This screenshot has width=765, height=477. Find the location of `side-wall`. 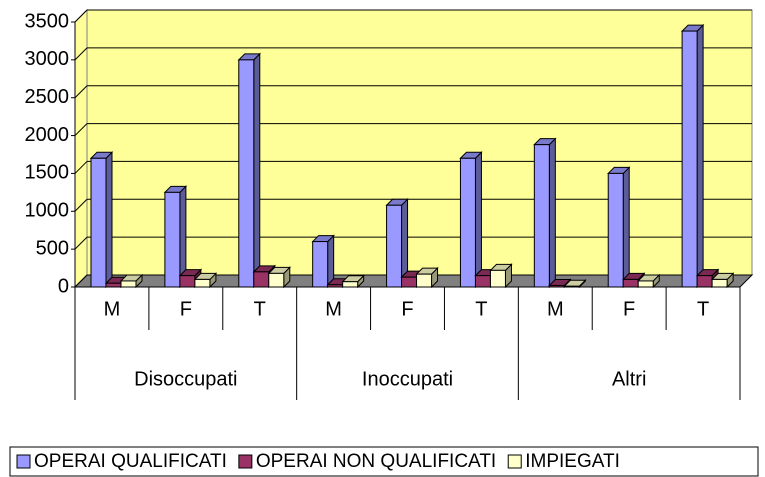

side-wall is located at coordinates (81, 148).